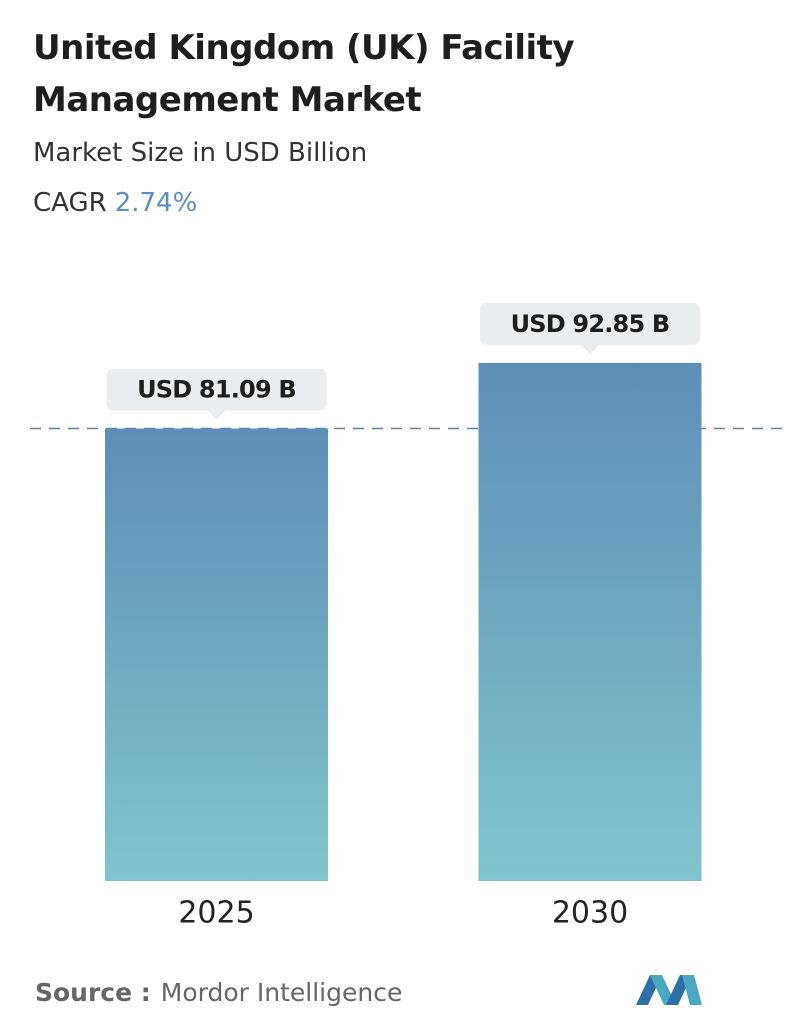  Describe the element at coordinates (669, 990) in the screenshot. I see `logo` at that location.